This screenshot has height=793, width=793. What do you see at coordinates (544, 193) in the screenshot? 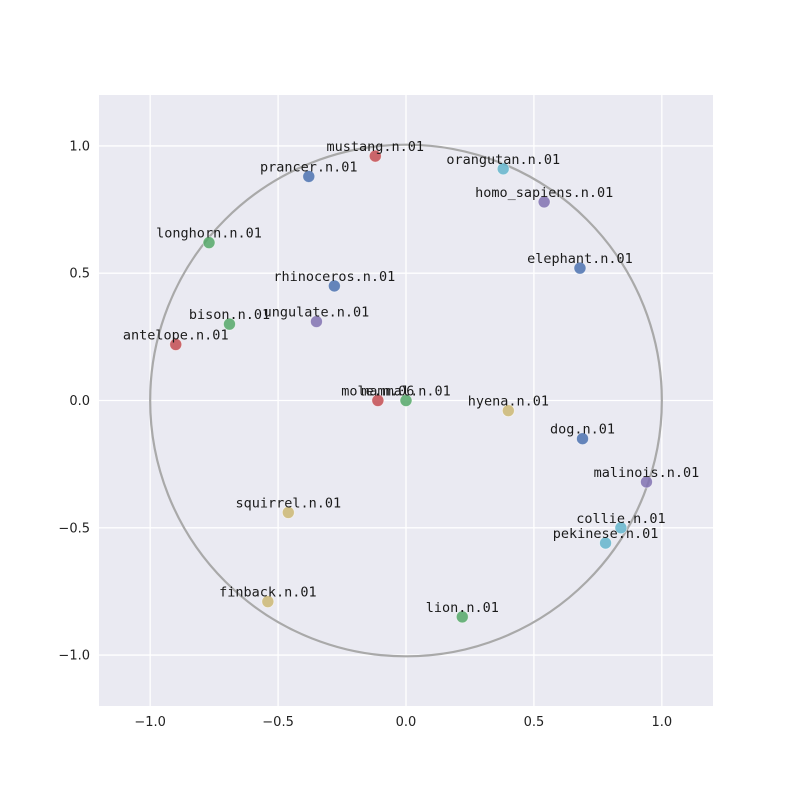
I see `point-label: homo_sapiens.n.01` at bounding box center [544, 193].